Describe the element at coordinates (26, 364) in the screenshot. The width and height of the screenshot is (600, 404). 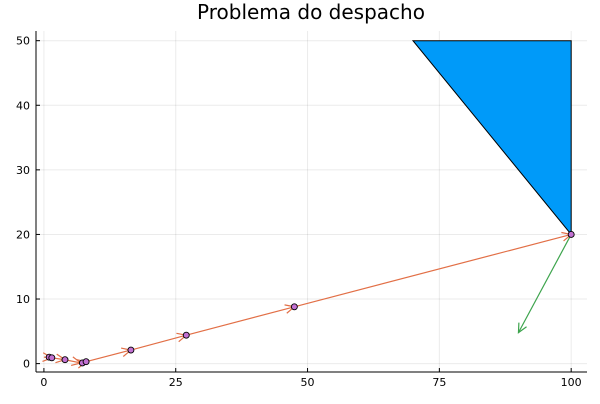
I see `y-tick-label: 0` at that location.